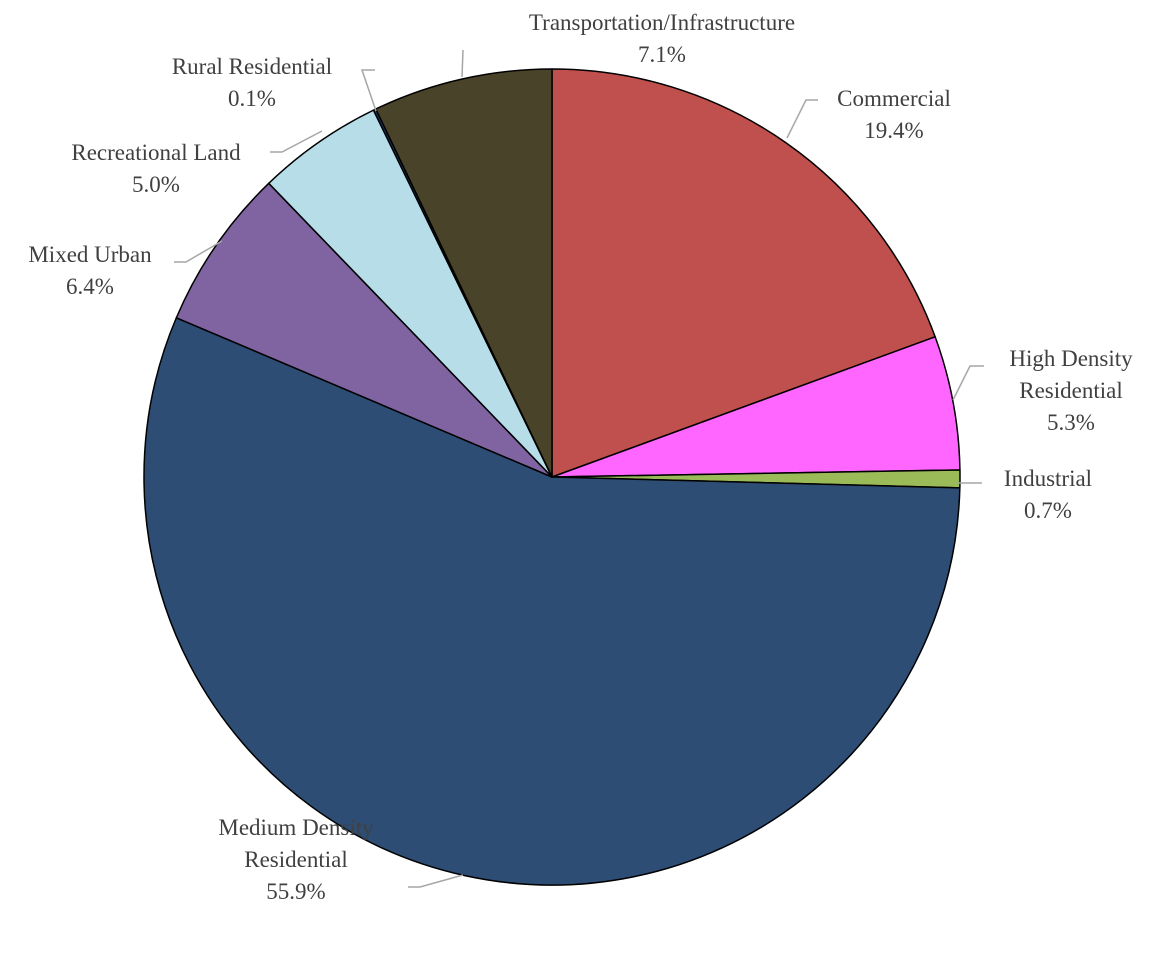 The width and height of the screenshot is (1165, 975). Describe the element at coordinates (802, 119) in the screenshot. I see `leader-line-commercial` at that location.